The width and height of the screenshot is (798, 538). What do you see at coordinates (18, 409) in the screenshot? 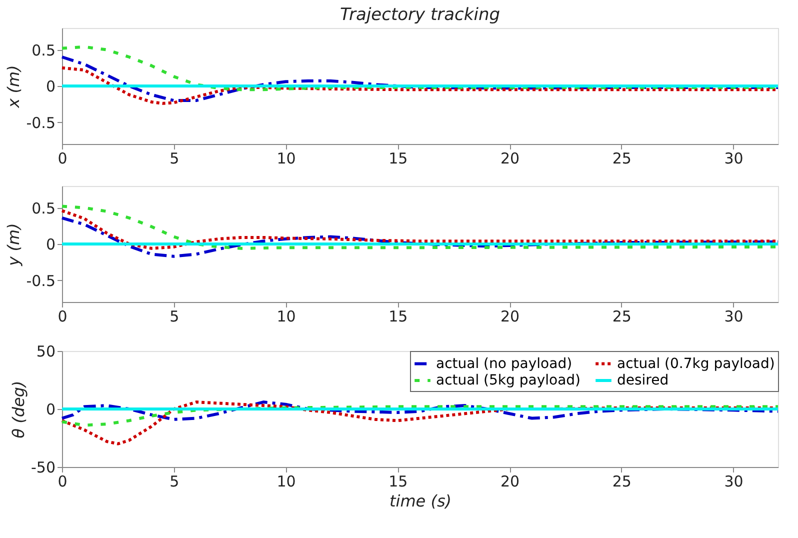
I see `y-axis-title: θ (deg)` at bounding box center [18, 409].